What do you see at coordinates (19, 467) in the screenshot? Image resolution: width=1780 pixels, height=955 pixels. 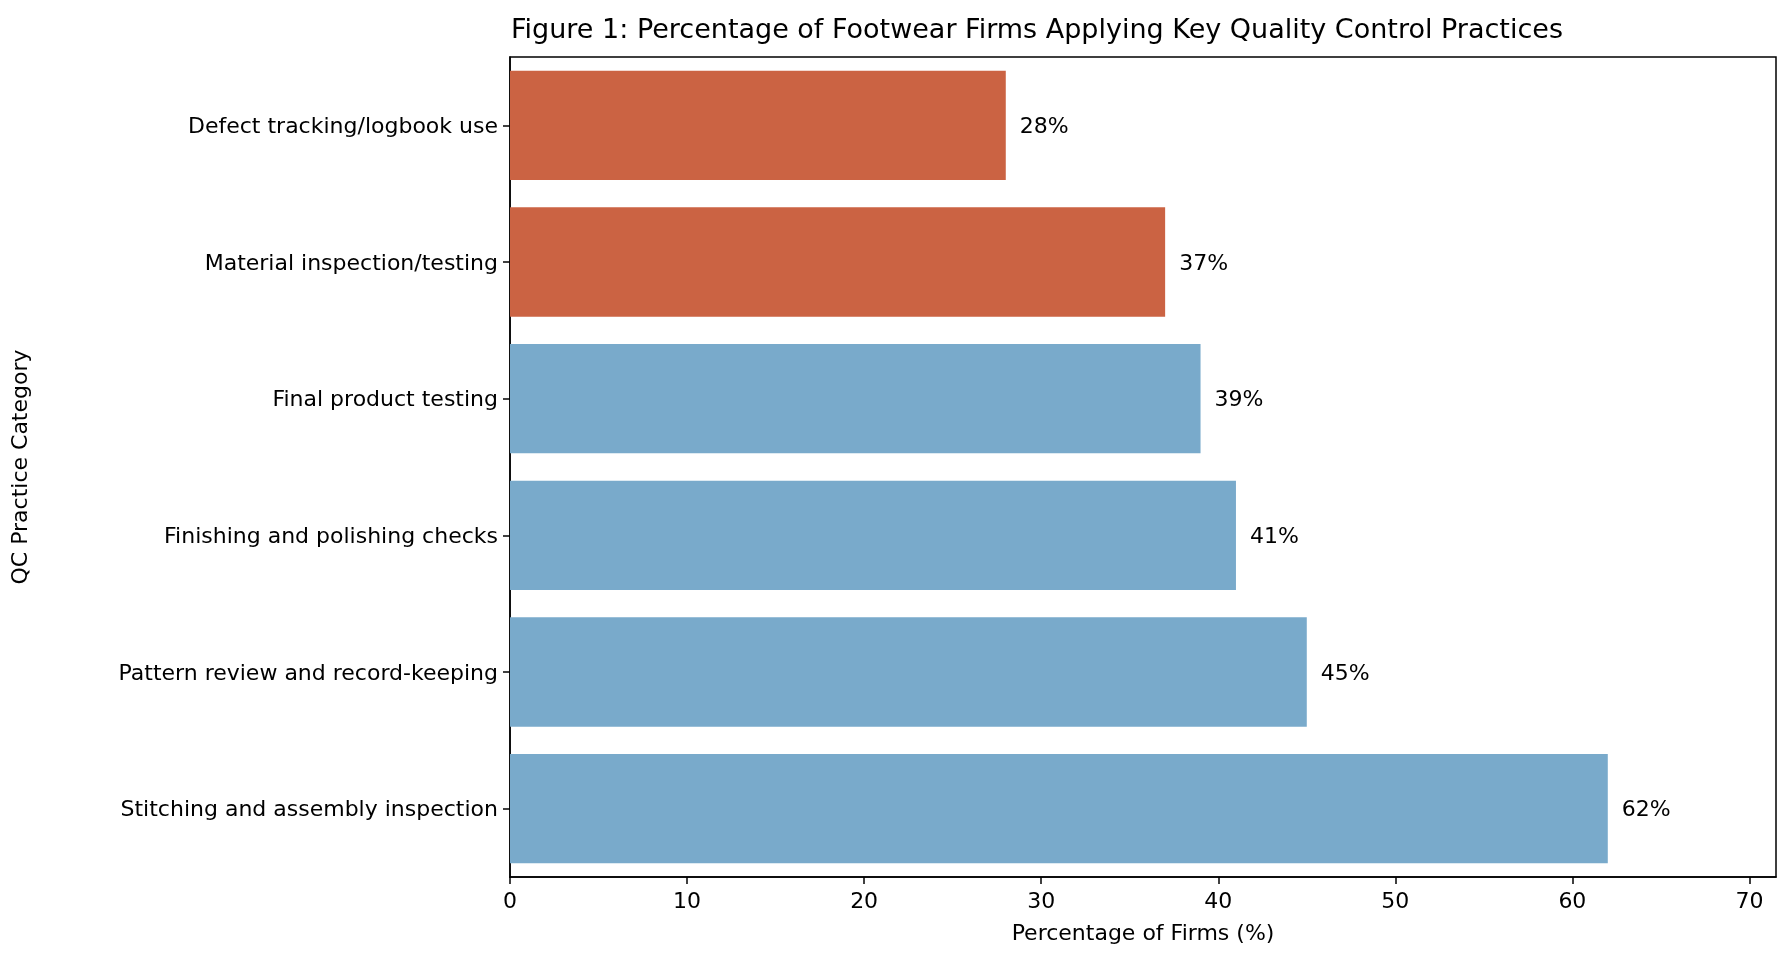 I see `y-axis-title: QC Practice Category` at bounding box center [19, 467].